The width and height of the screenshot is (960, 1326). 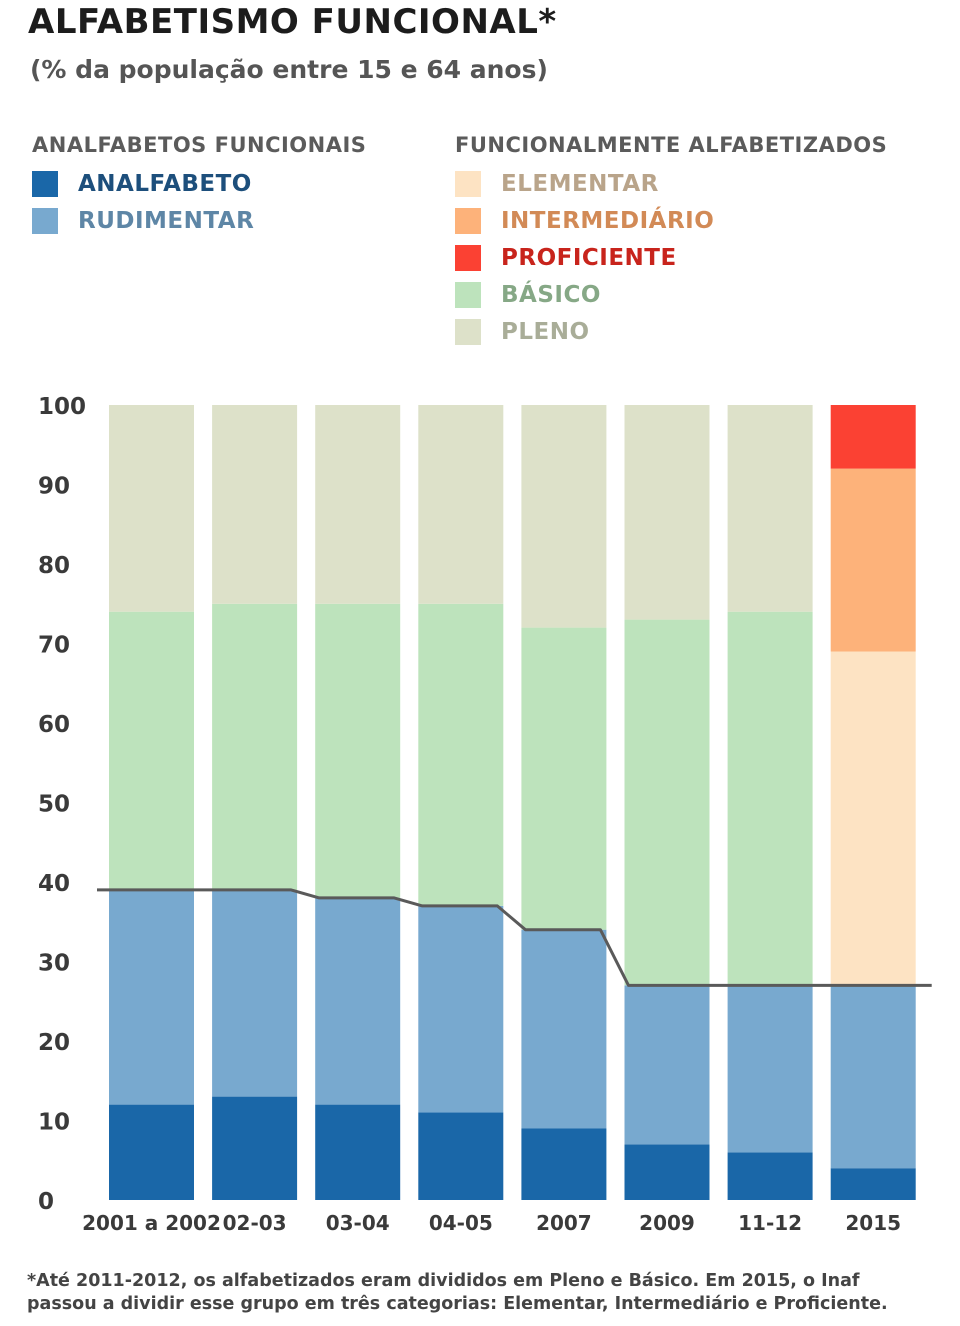 I want to click on legend-label: BÁSICO, so click(x=551, y=294).